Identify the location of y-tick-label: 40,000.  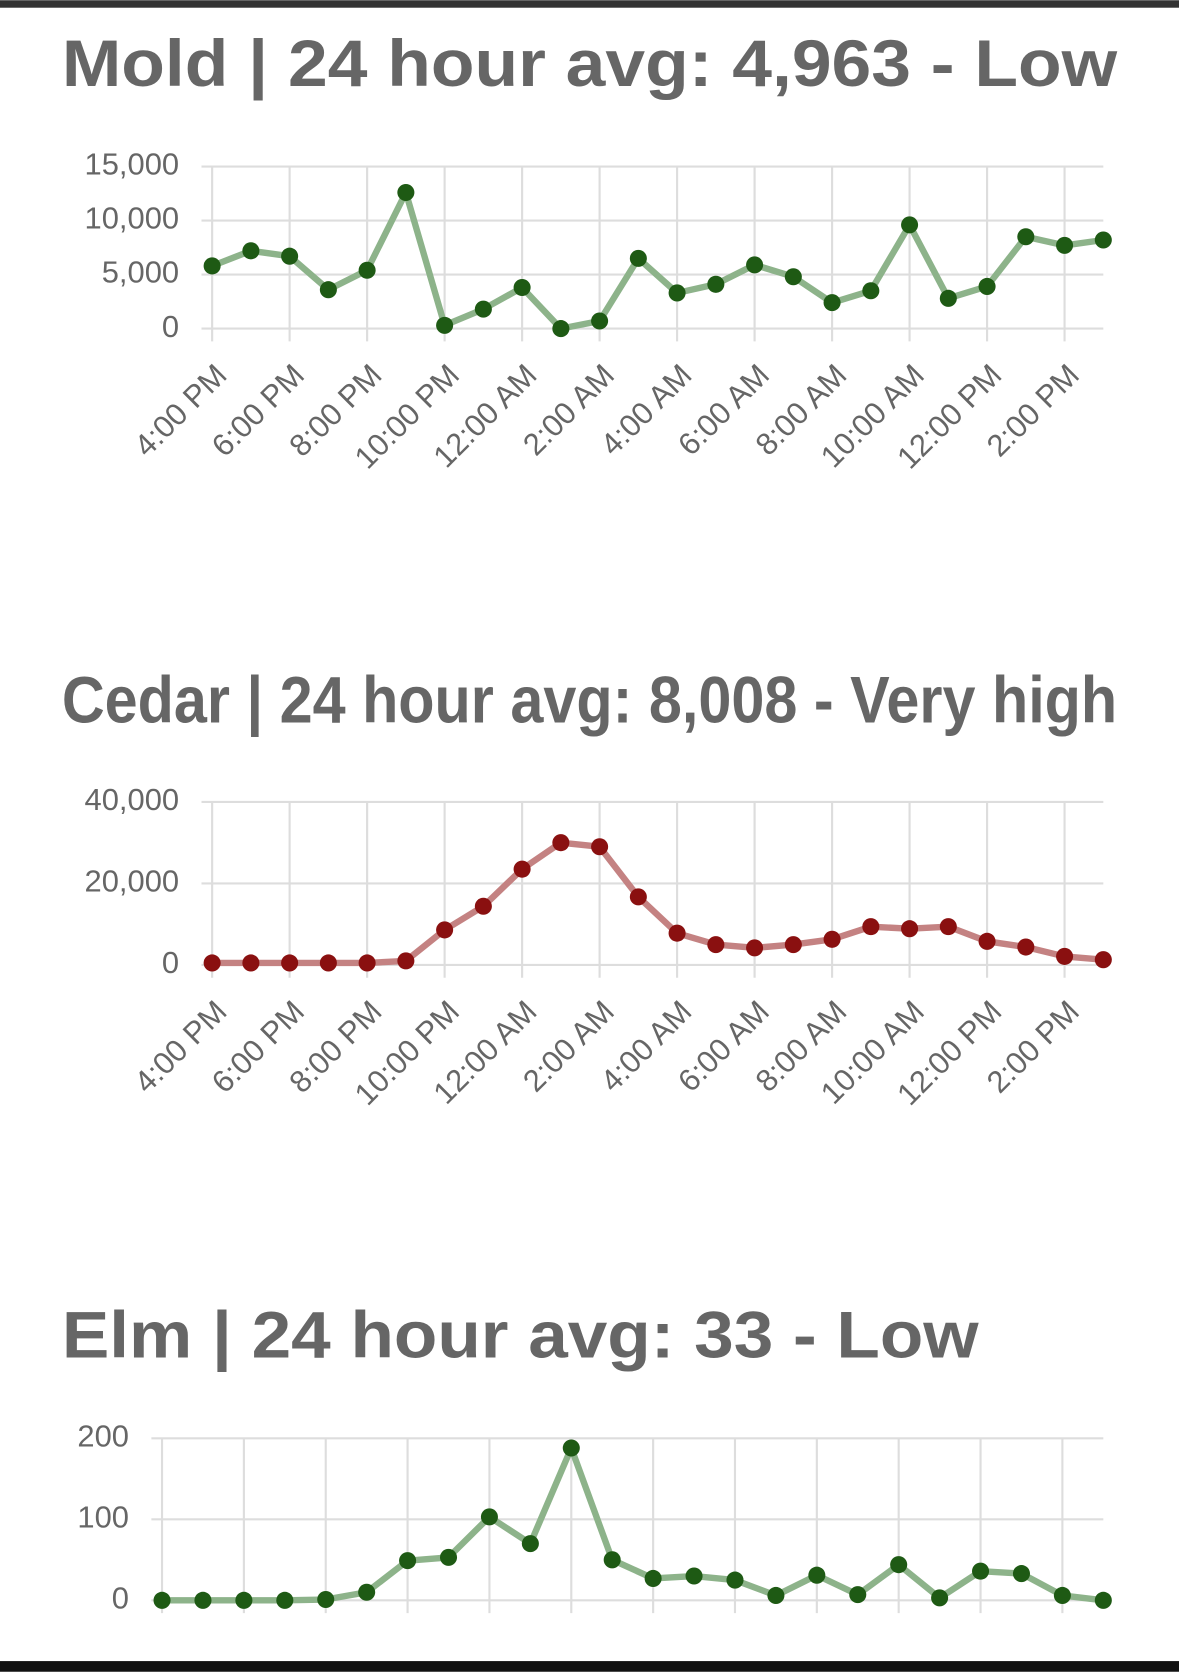
(132, 799).